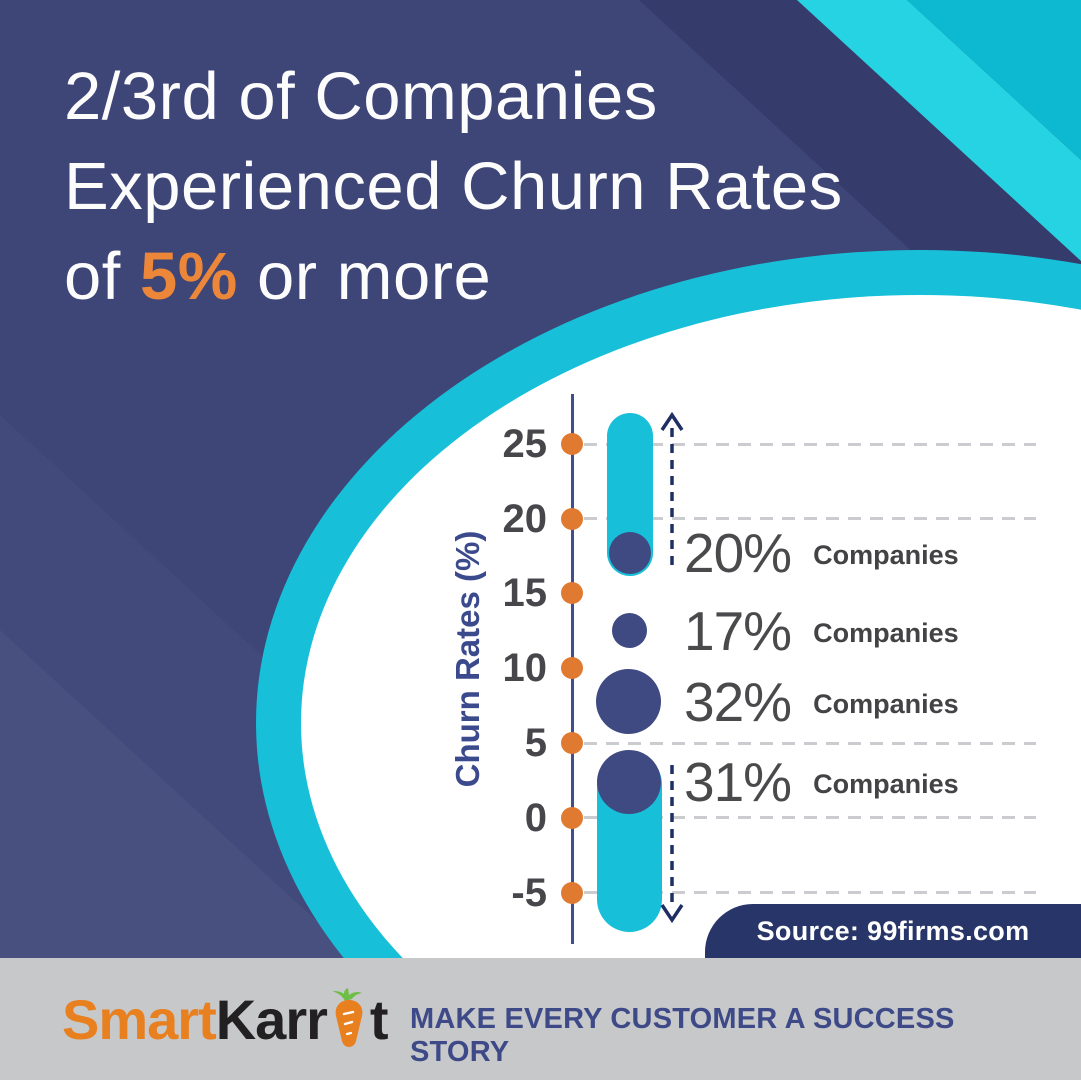  What do you see at coordinates (738, 553) in the screenshot?
I see `data-label-value: 20%` at bounding box center [738, 553].